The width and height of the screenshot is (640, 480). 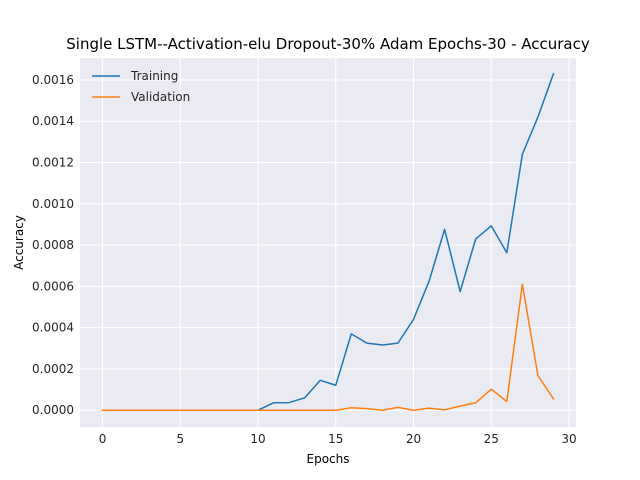 I want to click on y-tick-label: 0.0014, so click(x=53, y=121).